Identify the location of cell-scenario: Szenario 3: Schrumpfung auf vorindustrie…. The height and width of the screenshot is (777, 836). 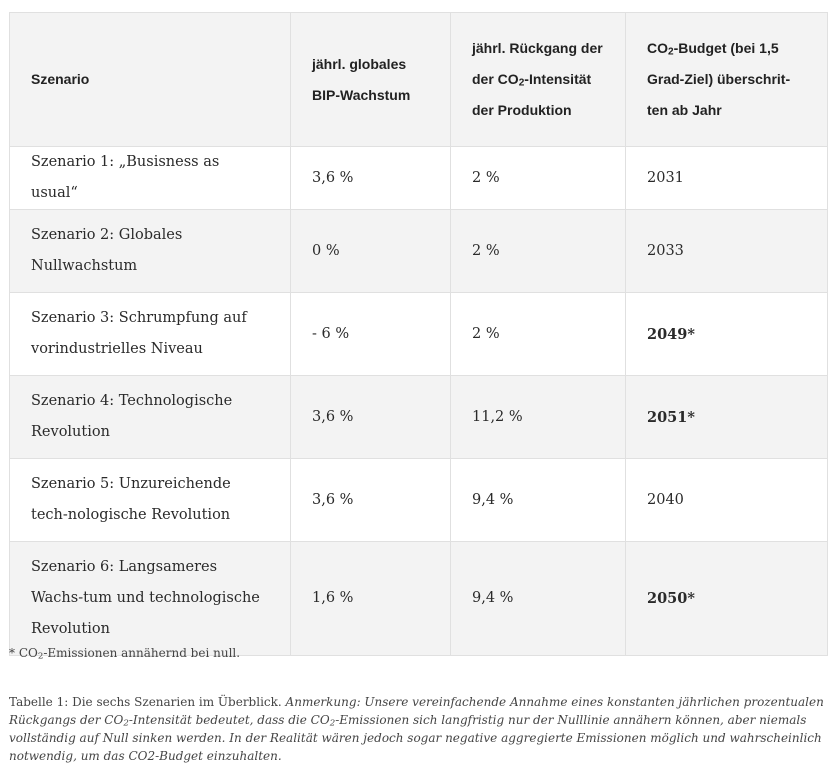
(150, 334).